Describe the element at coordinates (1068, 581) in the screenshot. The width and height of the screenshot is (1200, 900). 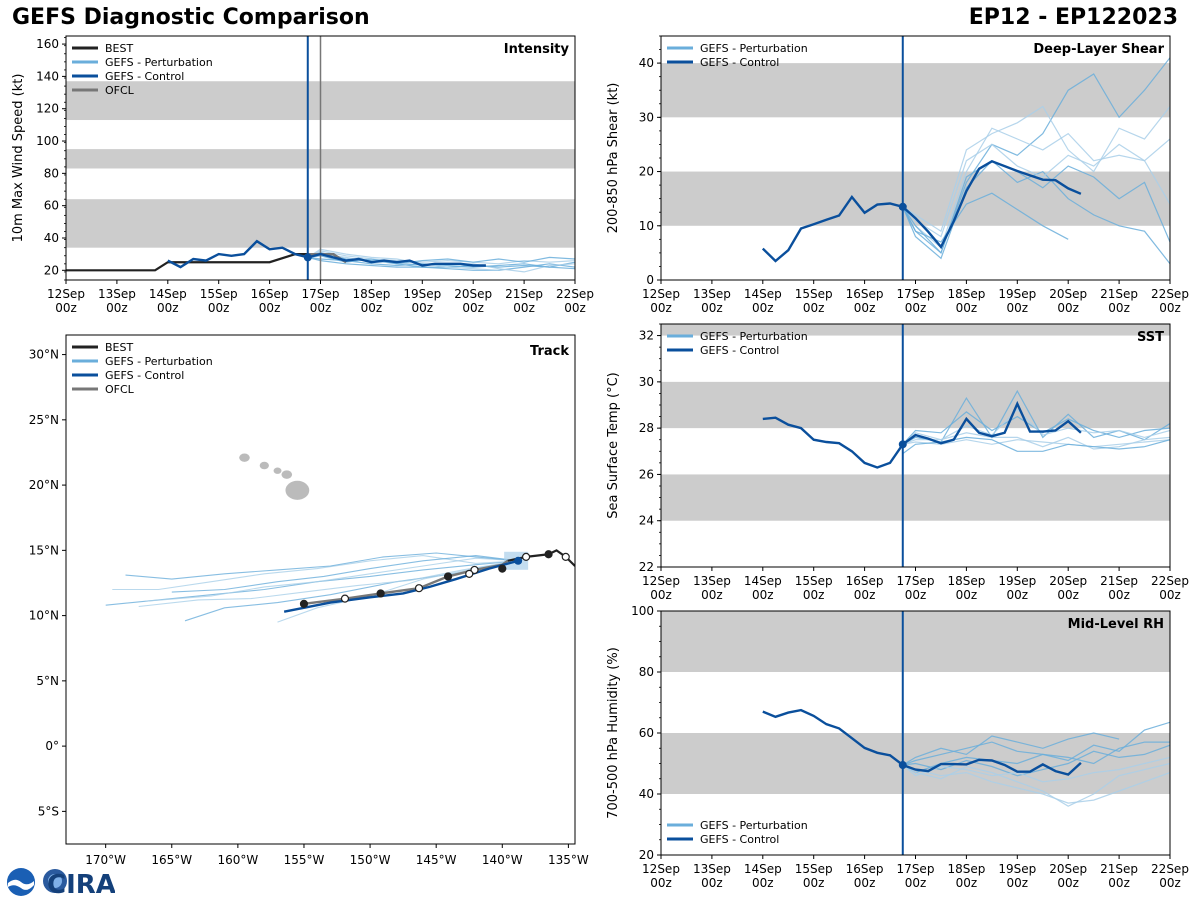
I see `x-tick-label-date-sst: 20Sep` at that location.